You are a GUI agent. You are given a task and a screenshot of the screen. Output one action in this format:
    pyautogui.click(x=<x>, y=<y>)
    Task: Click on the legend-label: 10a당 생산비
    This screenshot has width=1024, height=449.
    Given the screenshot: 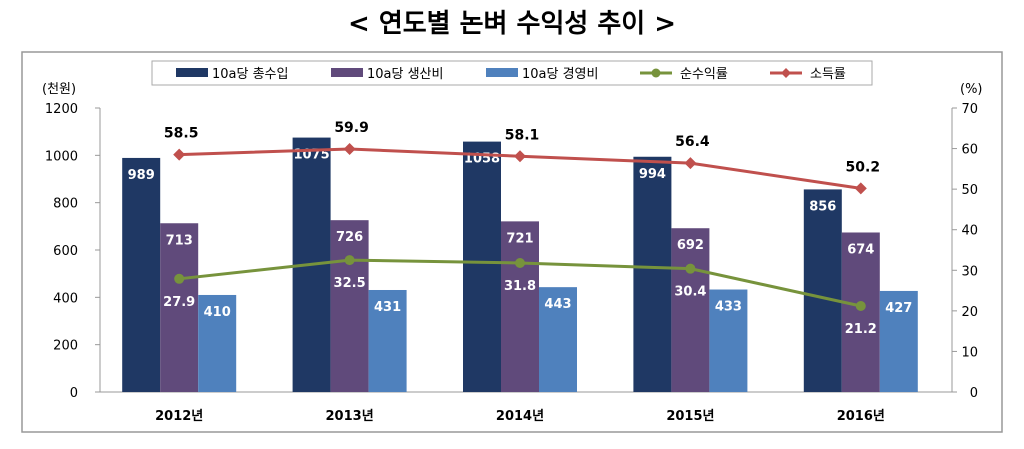 What is the action you would take?
    pyautogui.click(x=405, y=74)
    